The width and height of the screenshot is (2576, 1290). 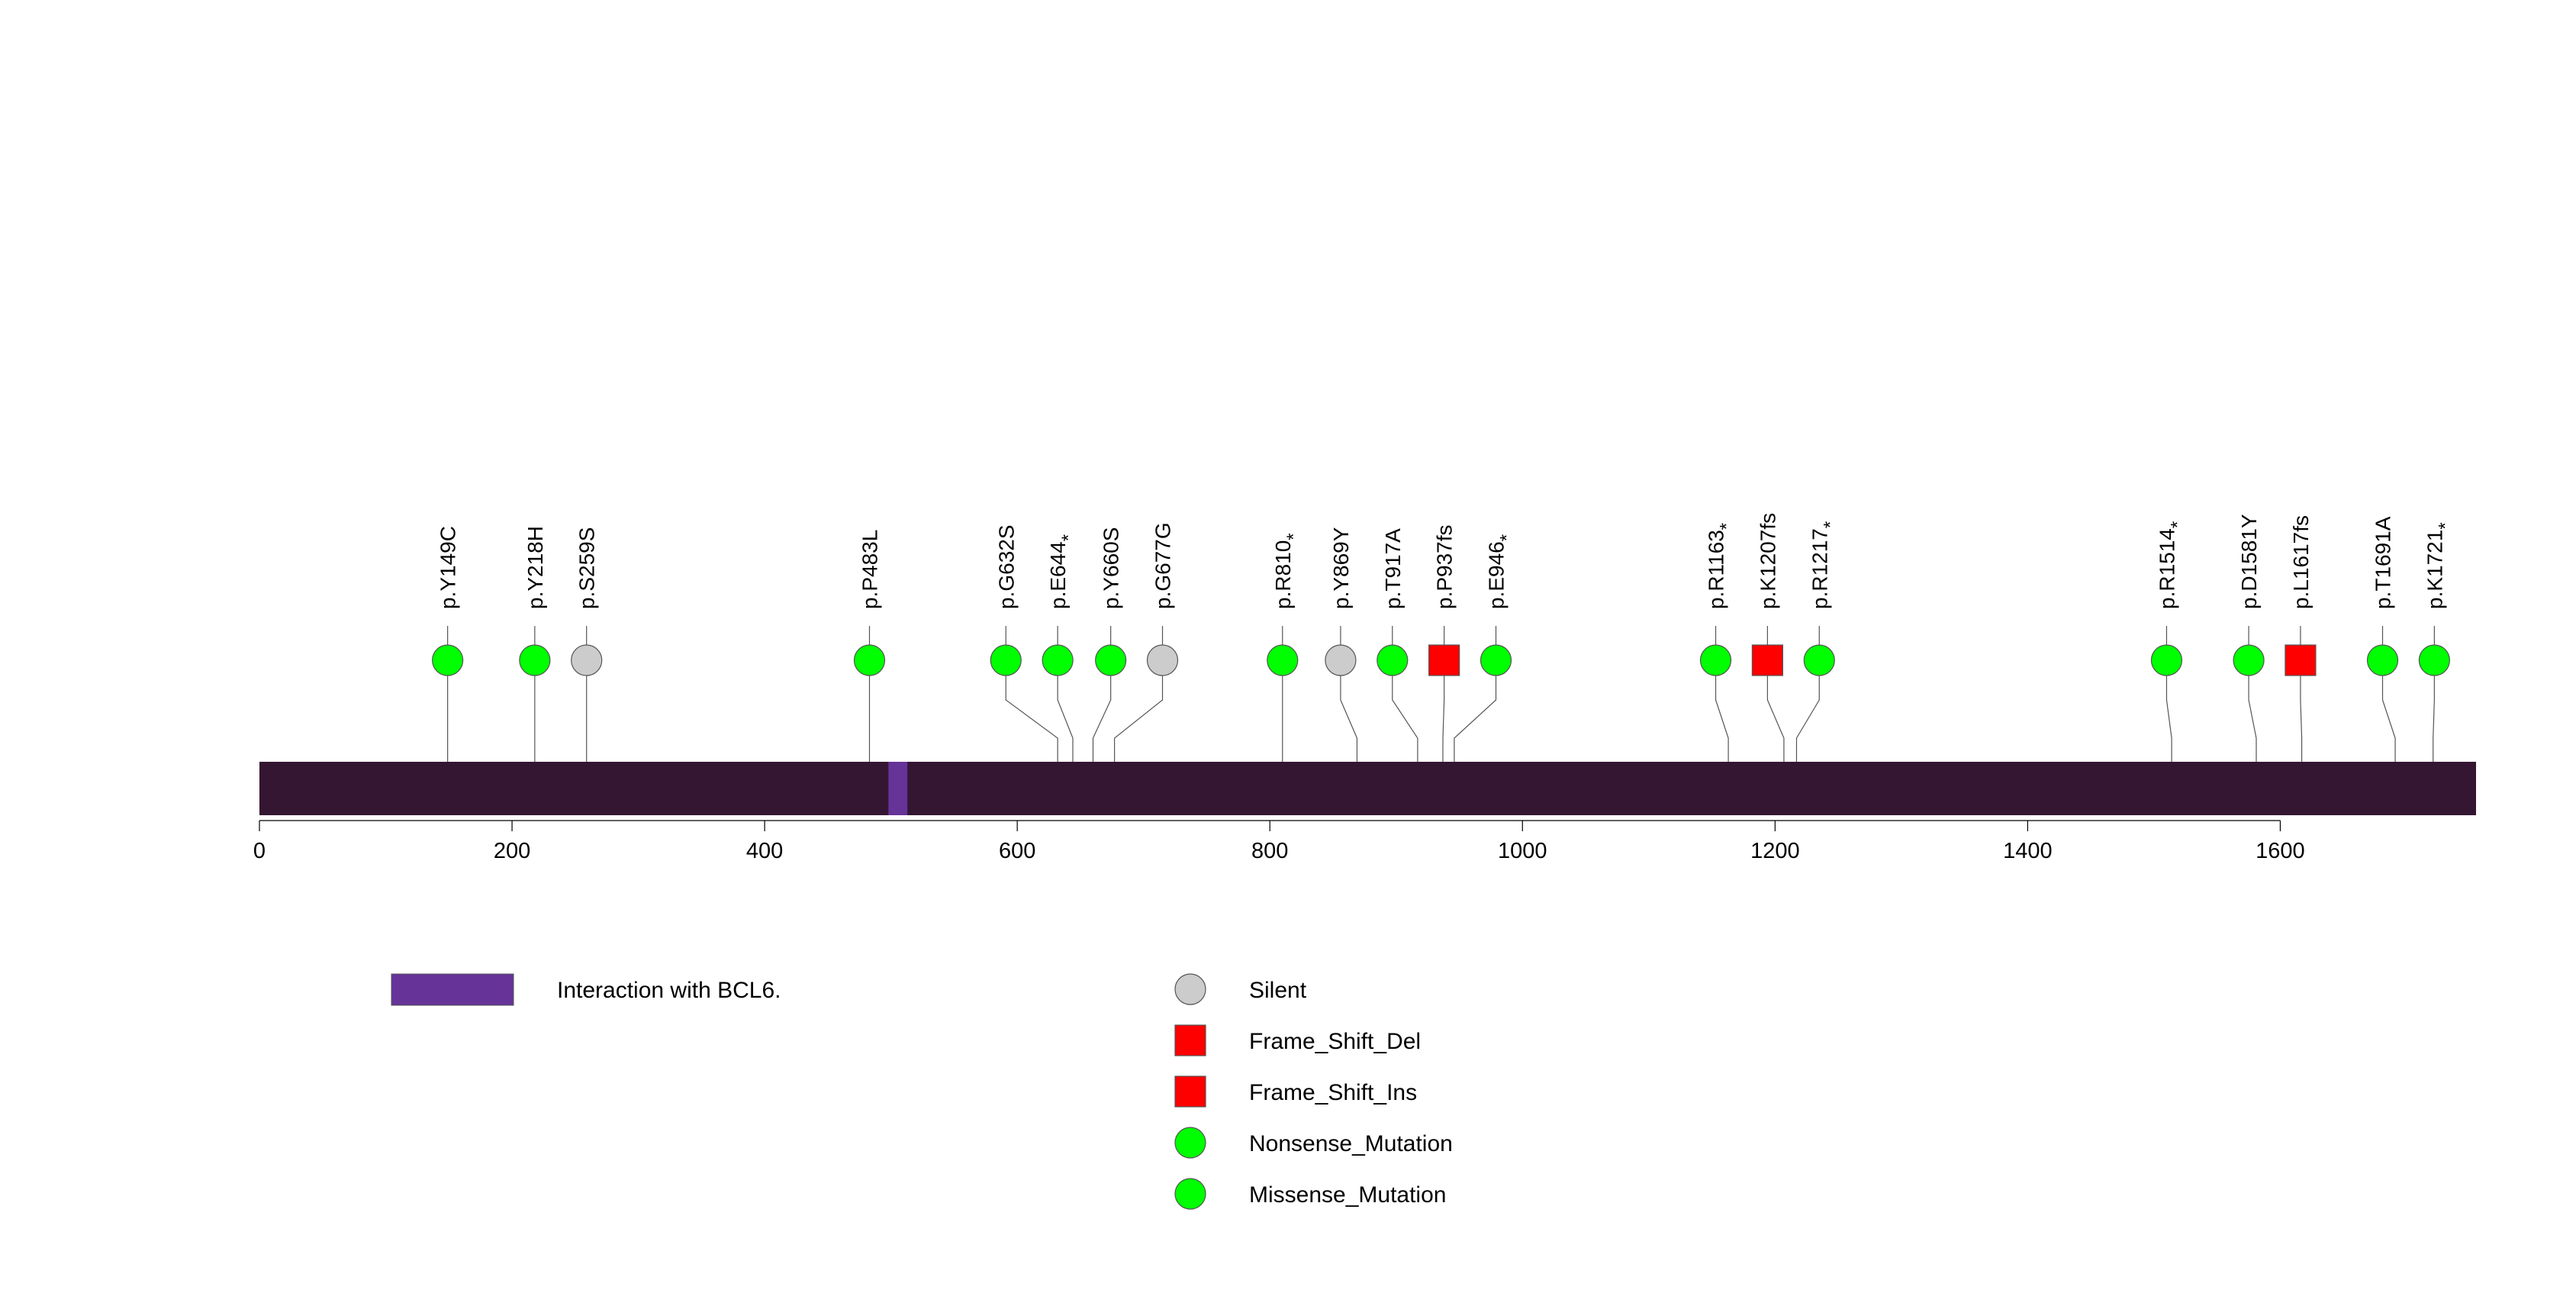 I want to click on mutation-label-text: p.G632S, so click(x=1006, y=567).